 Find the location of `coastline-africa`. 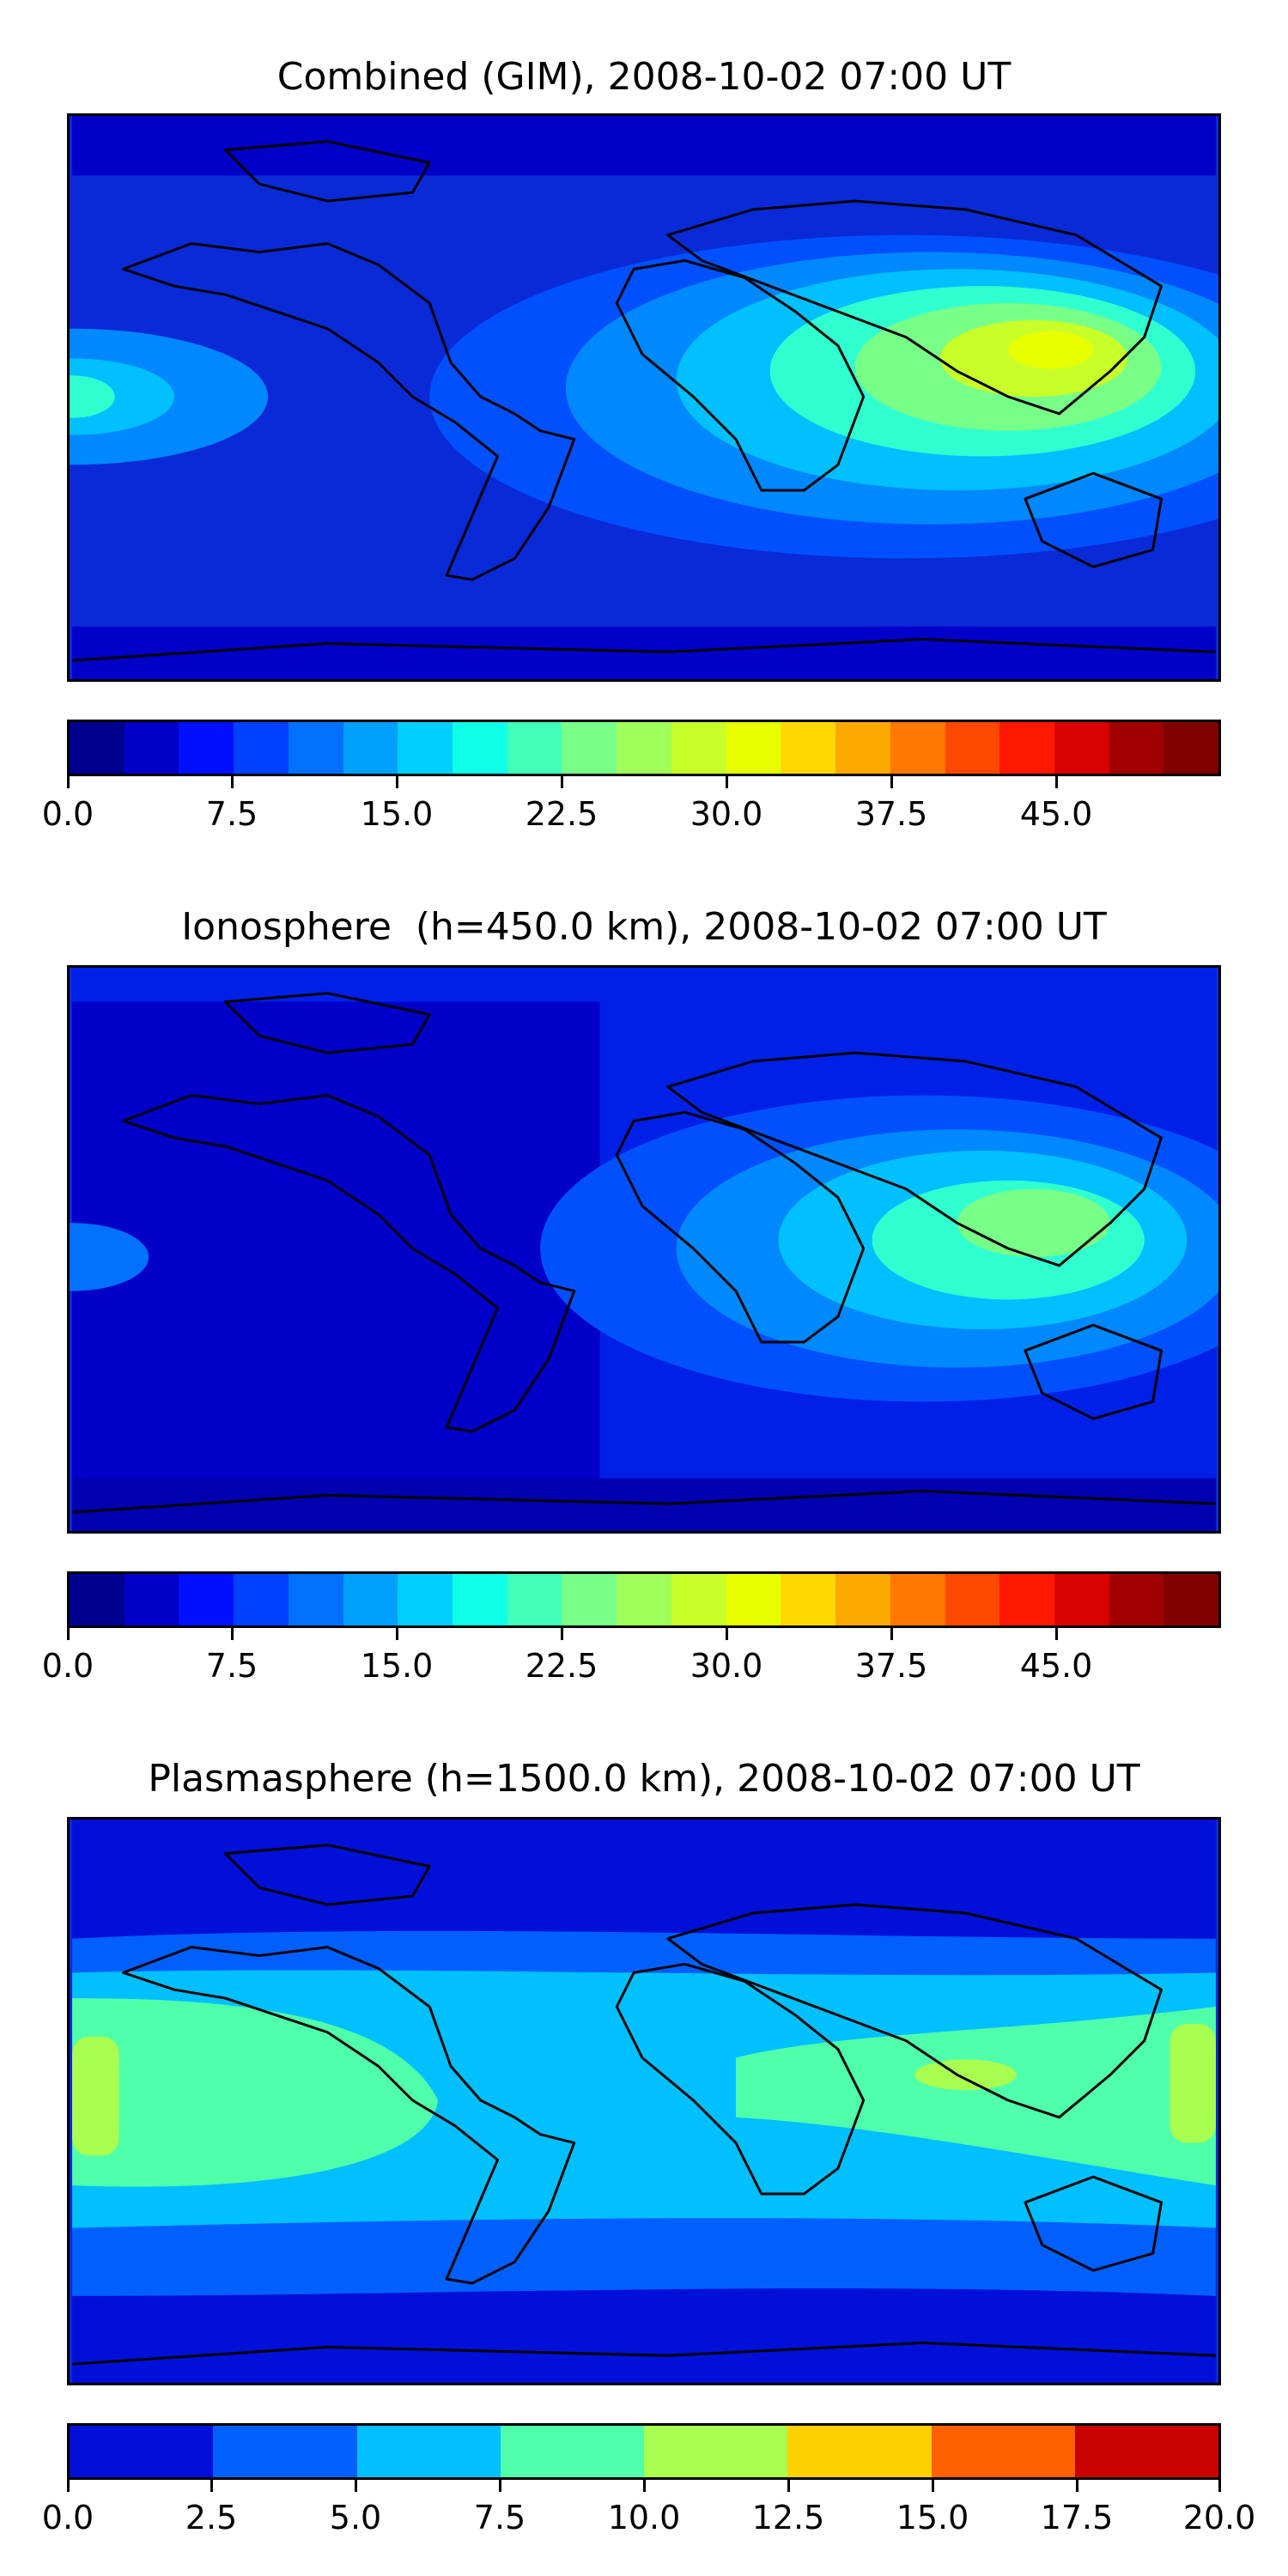

coastline-africa is located at coordinates (740, 1227).